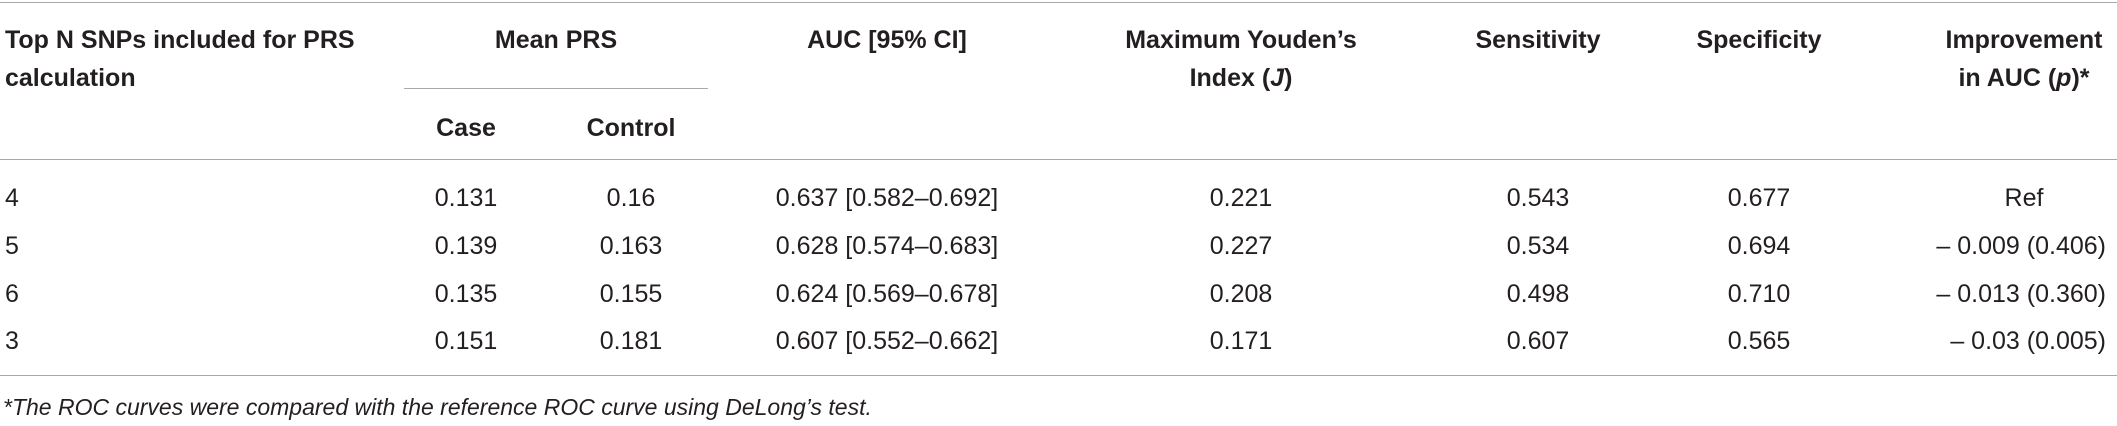 The image size is (2117, 426). What do you see at coordinates (2064, 78) in the screenshot?
I see `header-text-part: p` at bounding box center [2064, 78].